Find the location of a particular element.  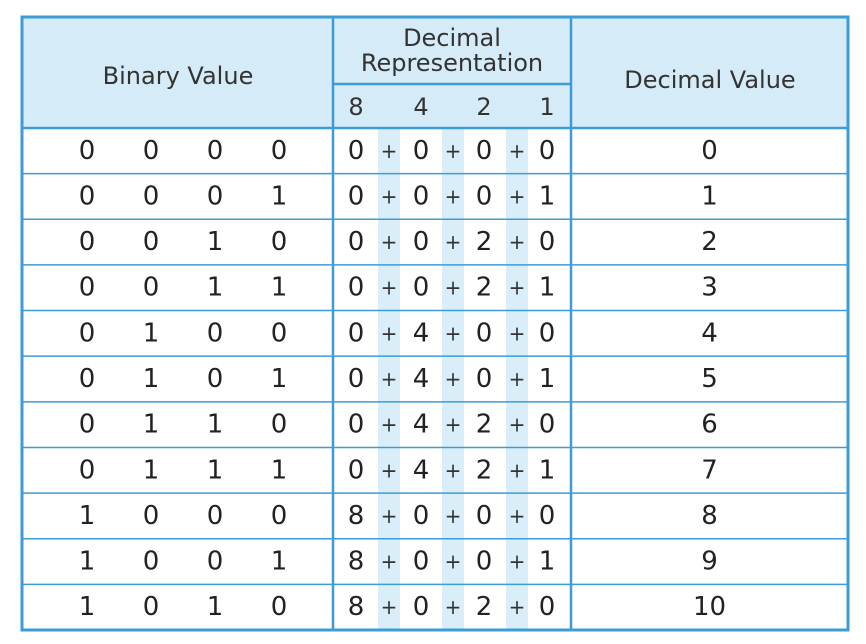

decimal-value: 8 is located at coordinates (709, 516).